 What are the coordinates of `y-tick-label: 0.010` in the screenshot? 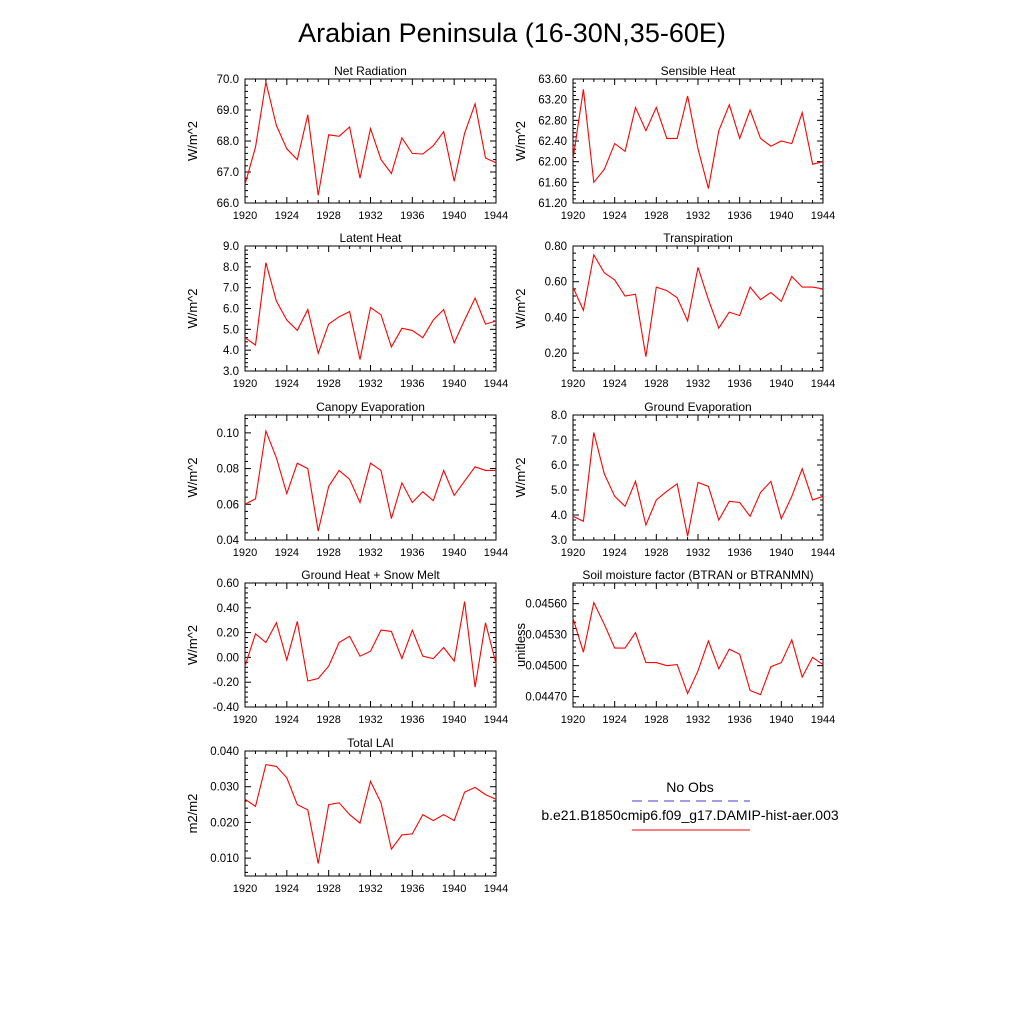 It's located at (224, 859).